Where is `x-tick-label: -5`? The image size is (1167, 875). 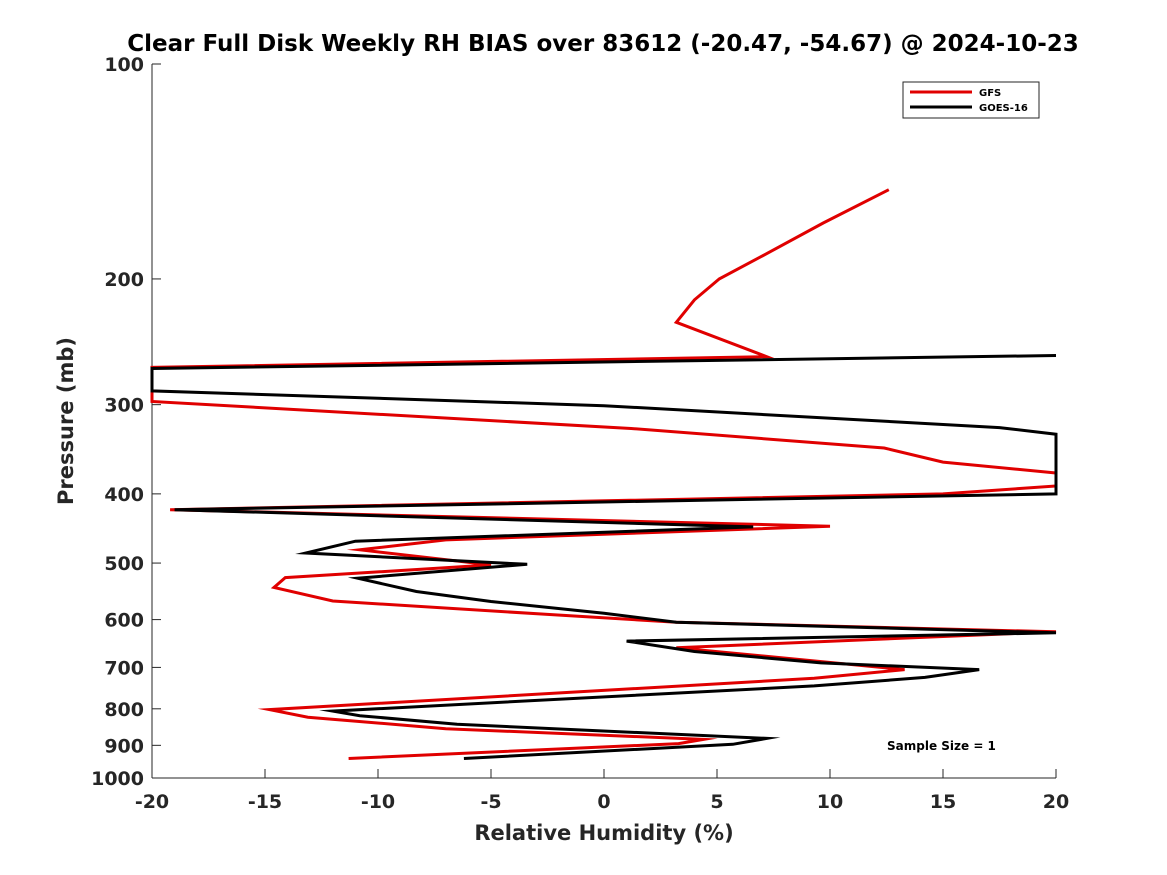
x-tick-label: -5 is located at coordinates (490, 802).